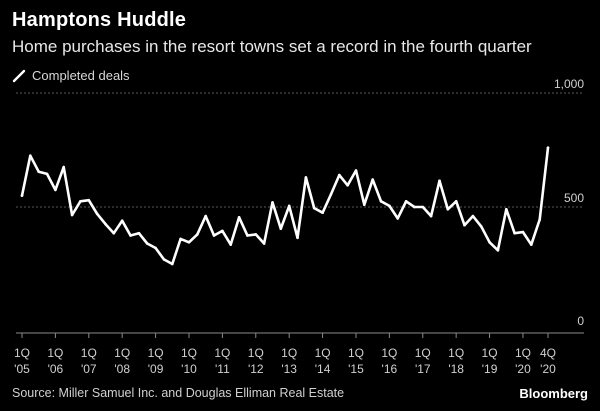 Image resolution: width=600 pixels, height=411 pixels. What do you see at coordinates (256, 369) in the screenshot?
I see `x-tick-label-year: '12` at bounding box center [256, 369].